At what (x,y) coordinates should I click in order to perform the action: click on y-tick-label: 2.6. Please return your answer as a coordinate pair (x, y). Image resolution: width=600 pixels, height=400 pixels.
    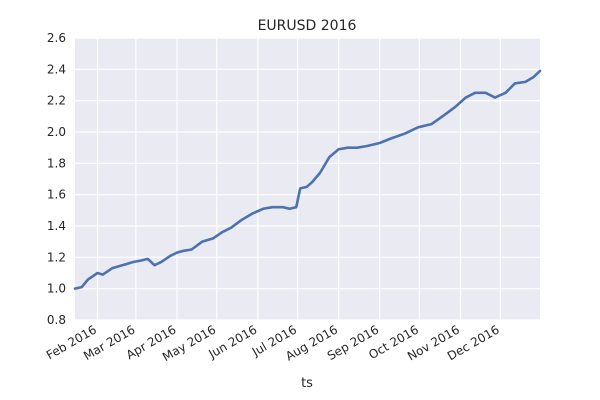
    Looking at the image, I should click on (56, 38).